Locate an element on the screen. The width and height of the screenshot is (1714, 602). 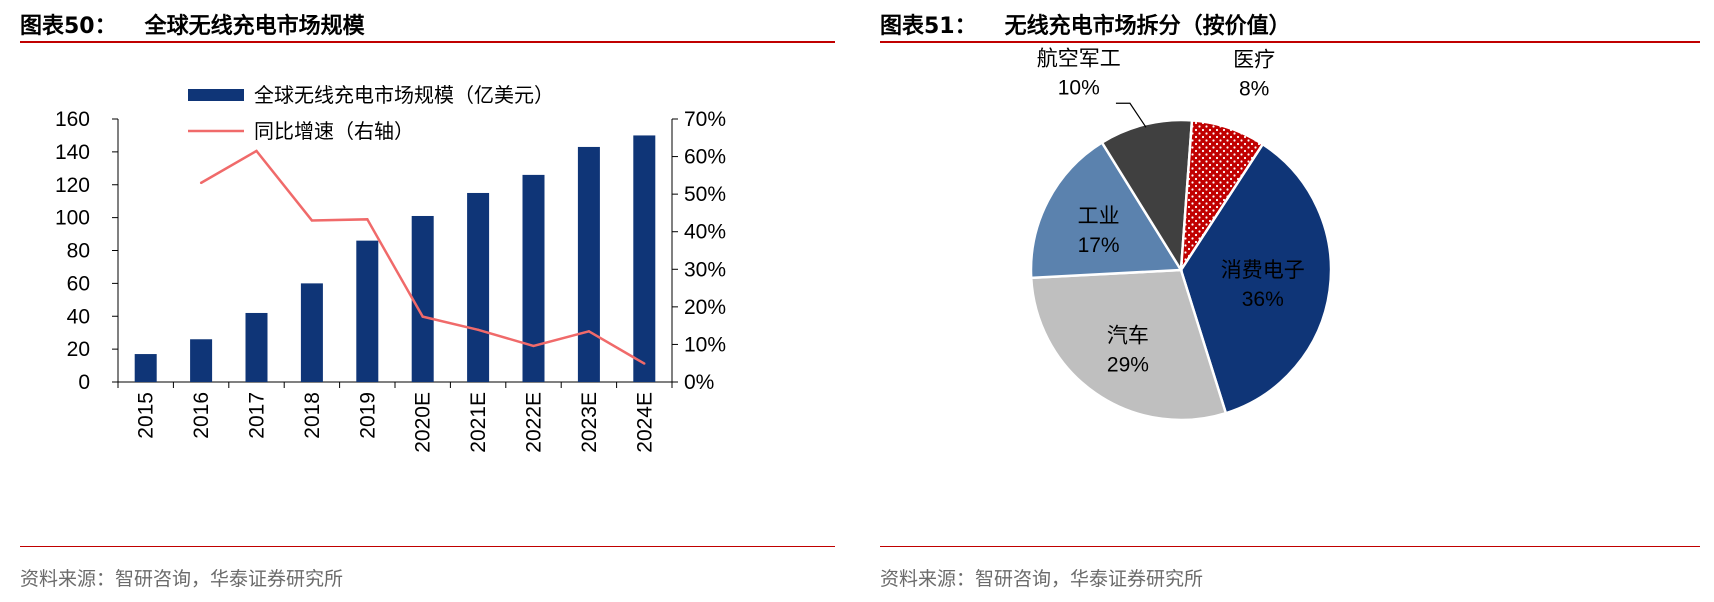
x-tick-label: 2019 is located at coordinates (367, 415).